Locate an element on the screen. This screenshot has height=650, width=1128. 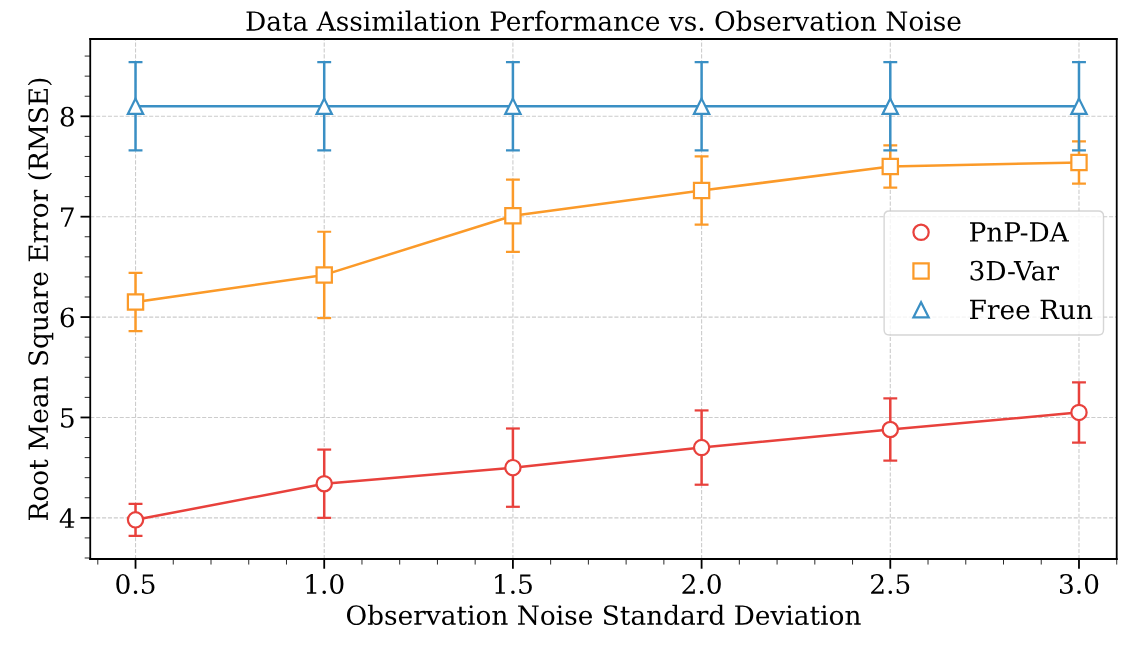
x-tick-label: 1.0 is located at coordinates (325, 584).